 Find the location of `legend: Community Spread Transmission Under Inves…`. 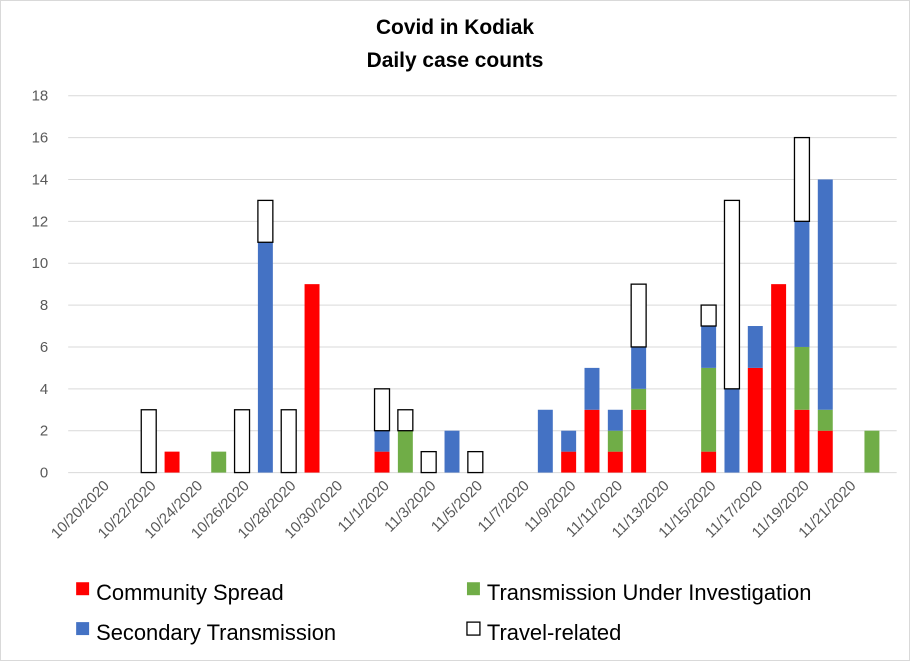

legend: Community Spread Transmission Under Inves… is located at coordinates (443, 612).